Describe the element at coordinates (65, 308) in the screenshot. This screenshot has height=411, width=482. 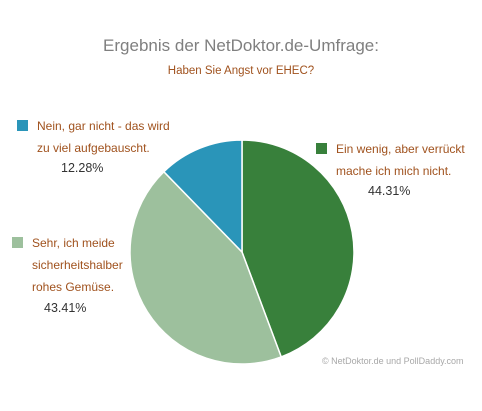
I see `percent-label-sehr: 43.41%` at that location.